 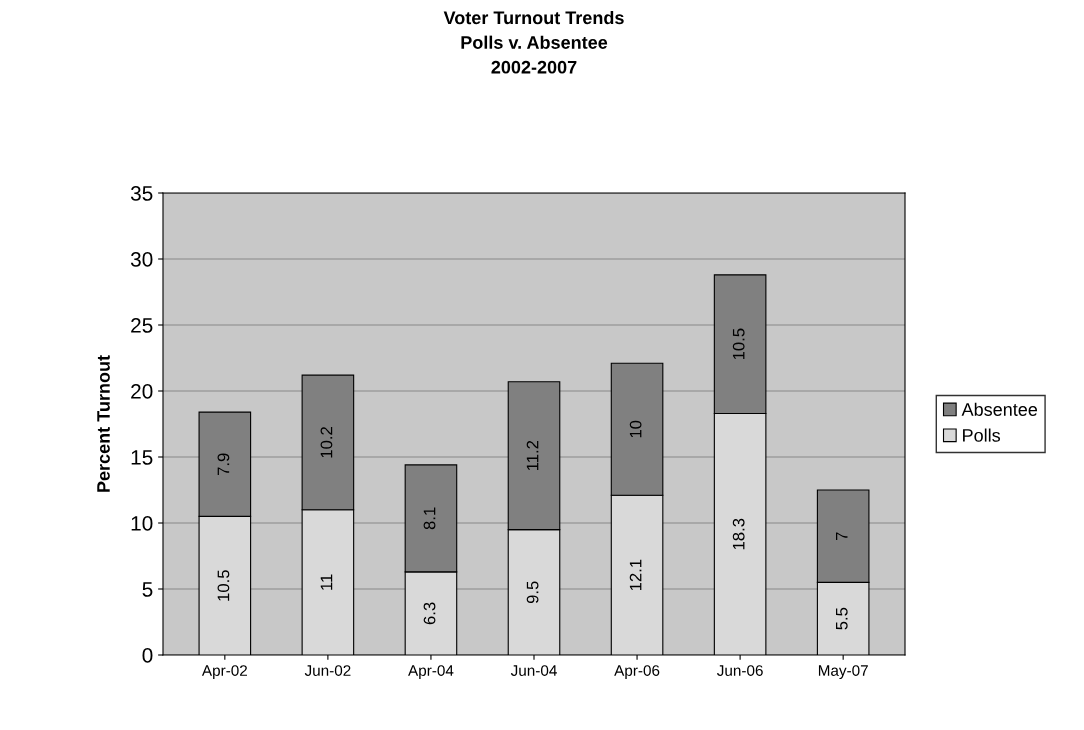 What do you see at coordinates (532, 455) in the screenshot?
I see `data-label: 11.2` at bounding box center [532, 455].